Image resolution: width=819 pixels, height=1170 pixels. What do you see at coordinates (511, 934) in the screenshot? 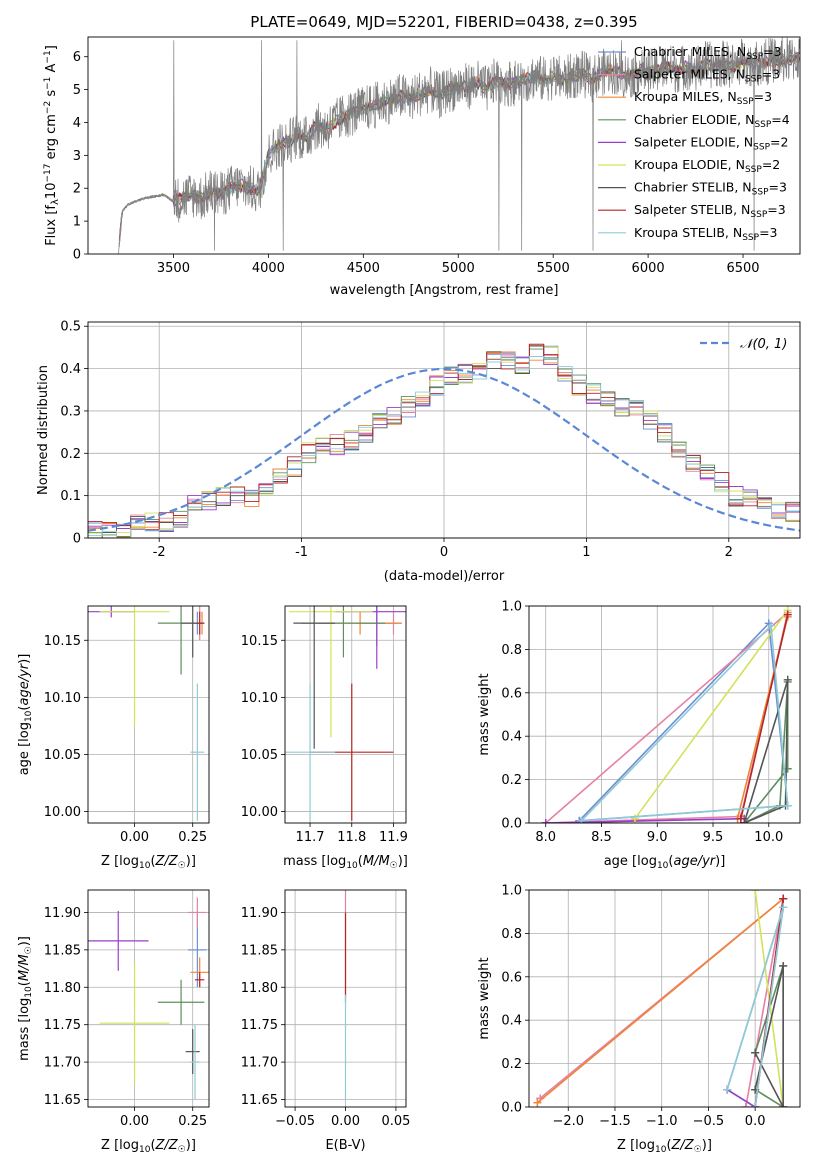
I see `weight_vs_Z-ytick-label: 0.8` at bounding box center [511, 934].